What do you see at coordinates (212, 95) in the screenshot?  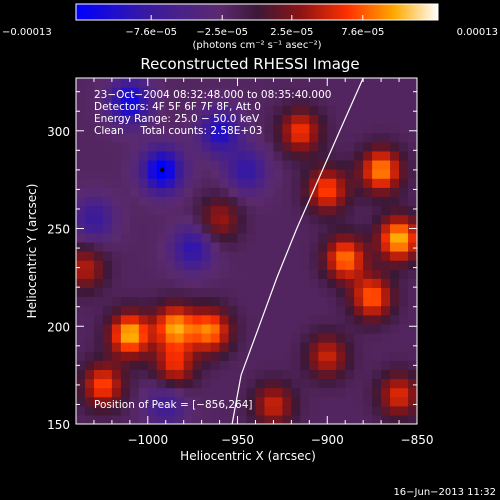 I see `annotation-time-range: 23−Oct−2004 08:32:48.000 to 08:35:40.000` at bounding box center [212, 95].